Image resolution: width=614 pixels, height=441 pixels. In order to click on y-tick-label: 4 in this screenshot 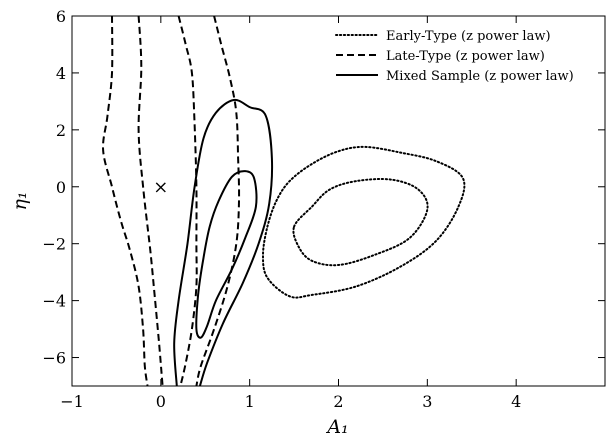, I will do `click(61, 73)`.